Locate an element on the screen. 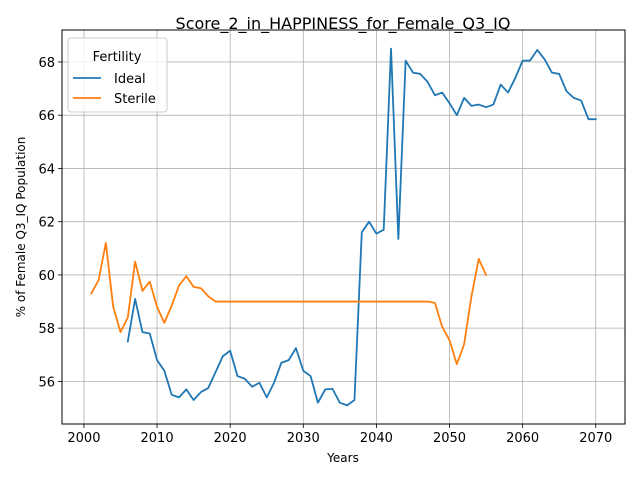  x-tick-label: 2060 is located at coordinates (522, 438).